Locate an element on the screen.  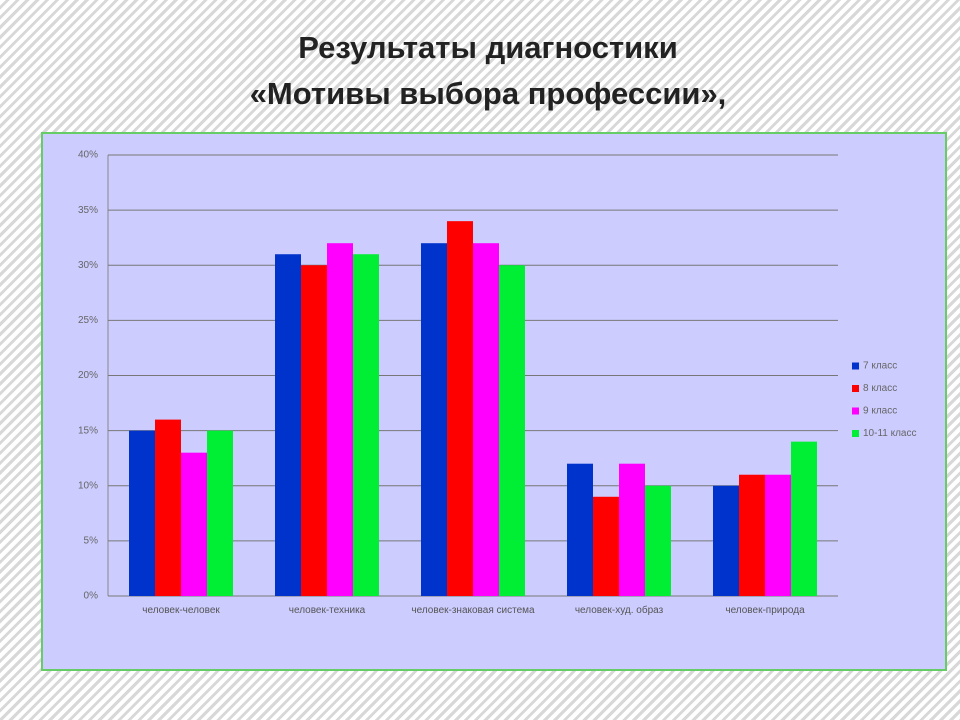
y-tick-label: 15% is located at coordinates (88, 430).